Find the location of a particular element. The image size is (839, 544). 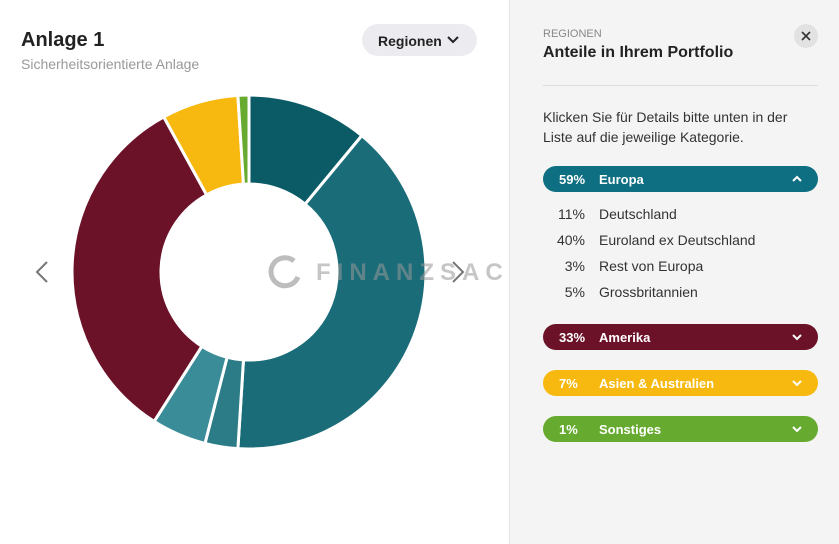

item-row: 5% Grossbritannien is located at coordinates (680, 294).